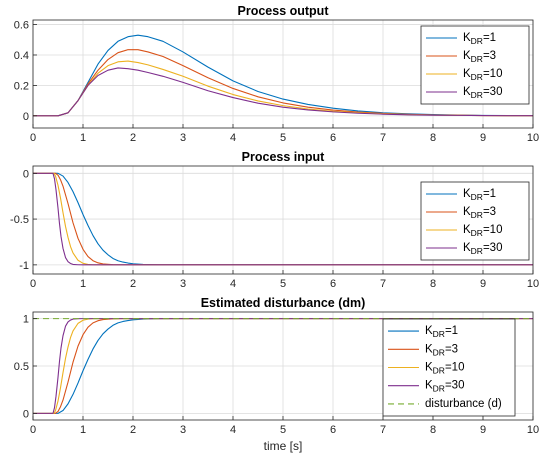  Describe the element at coordinates (283, 446) in the screenshot. I see `x-axis-label: time [s]` at that location.